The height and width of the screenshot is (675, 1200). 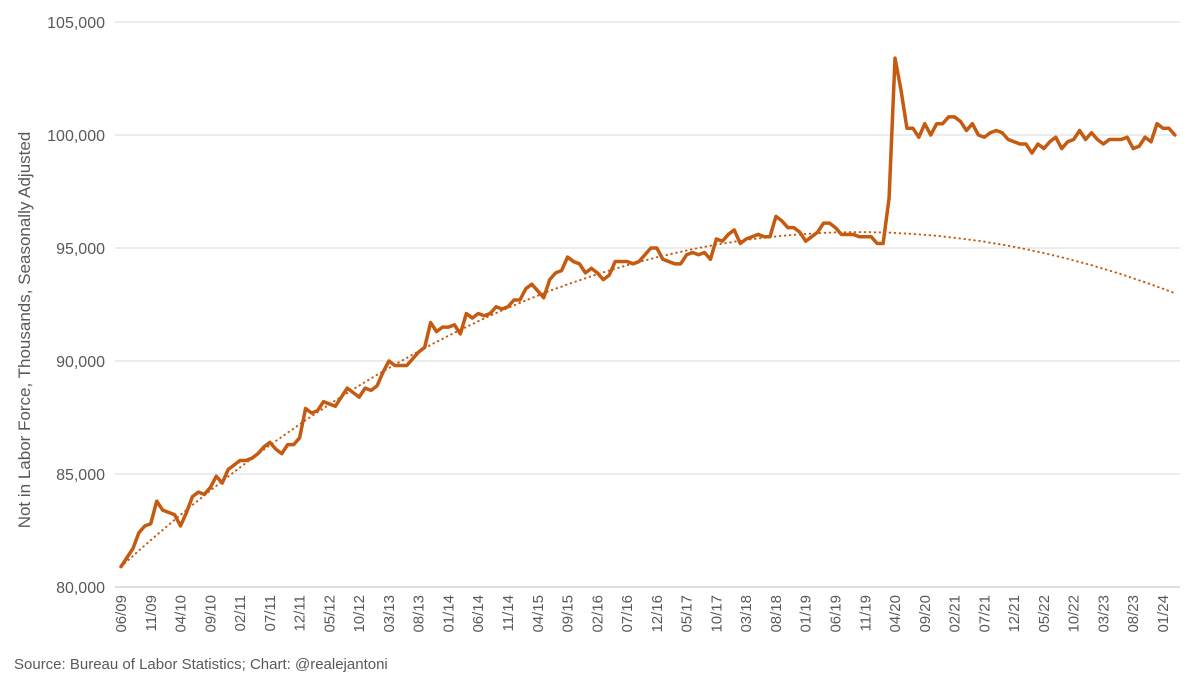 What do you see at coordinates (806, 614) in the screenshot?
I see `x-tick-label: 01/19` at bounding box center [806, 614].